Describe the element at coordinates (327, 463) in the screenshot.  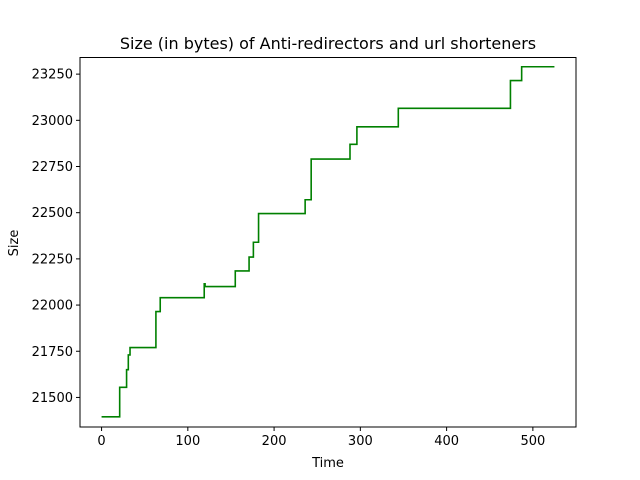
I see `x-axis-label: Time` at that location.